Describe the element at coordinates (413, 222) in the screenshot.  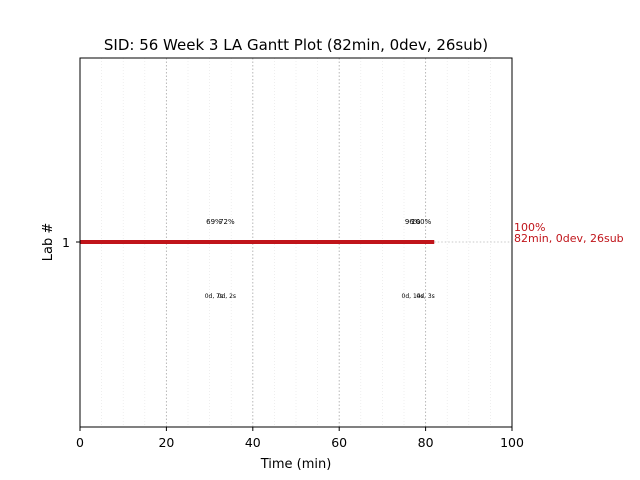
I see `percent-label: 96%` at that location.